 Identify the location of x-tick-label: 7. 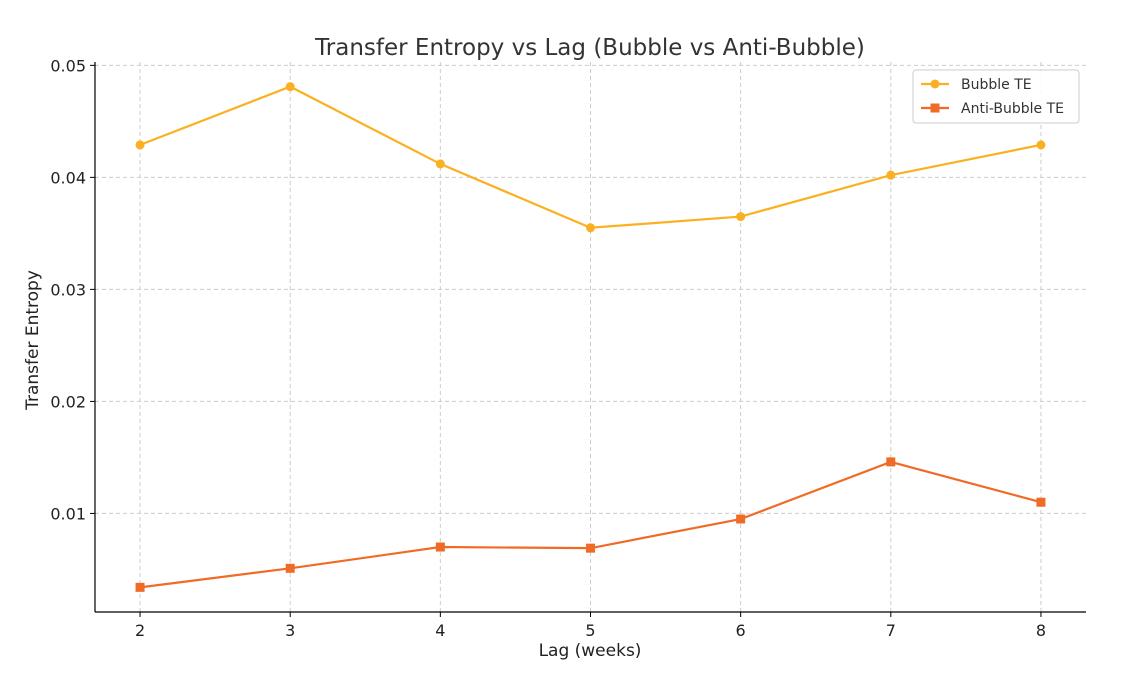
(891, 630).